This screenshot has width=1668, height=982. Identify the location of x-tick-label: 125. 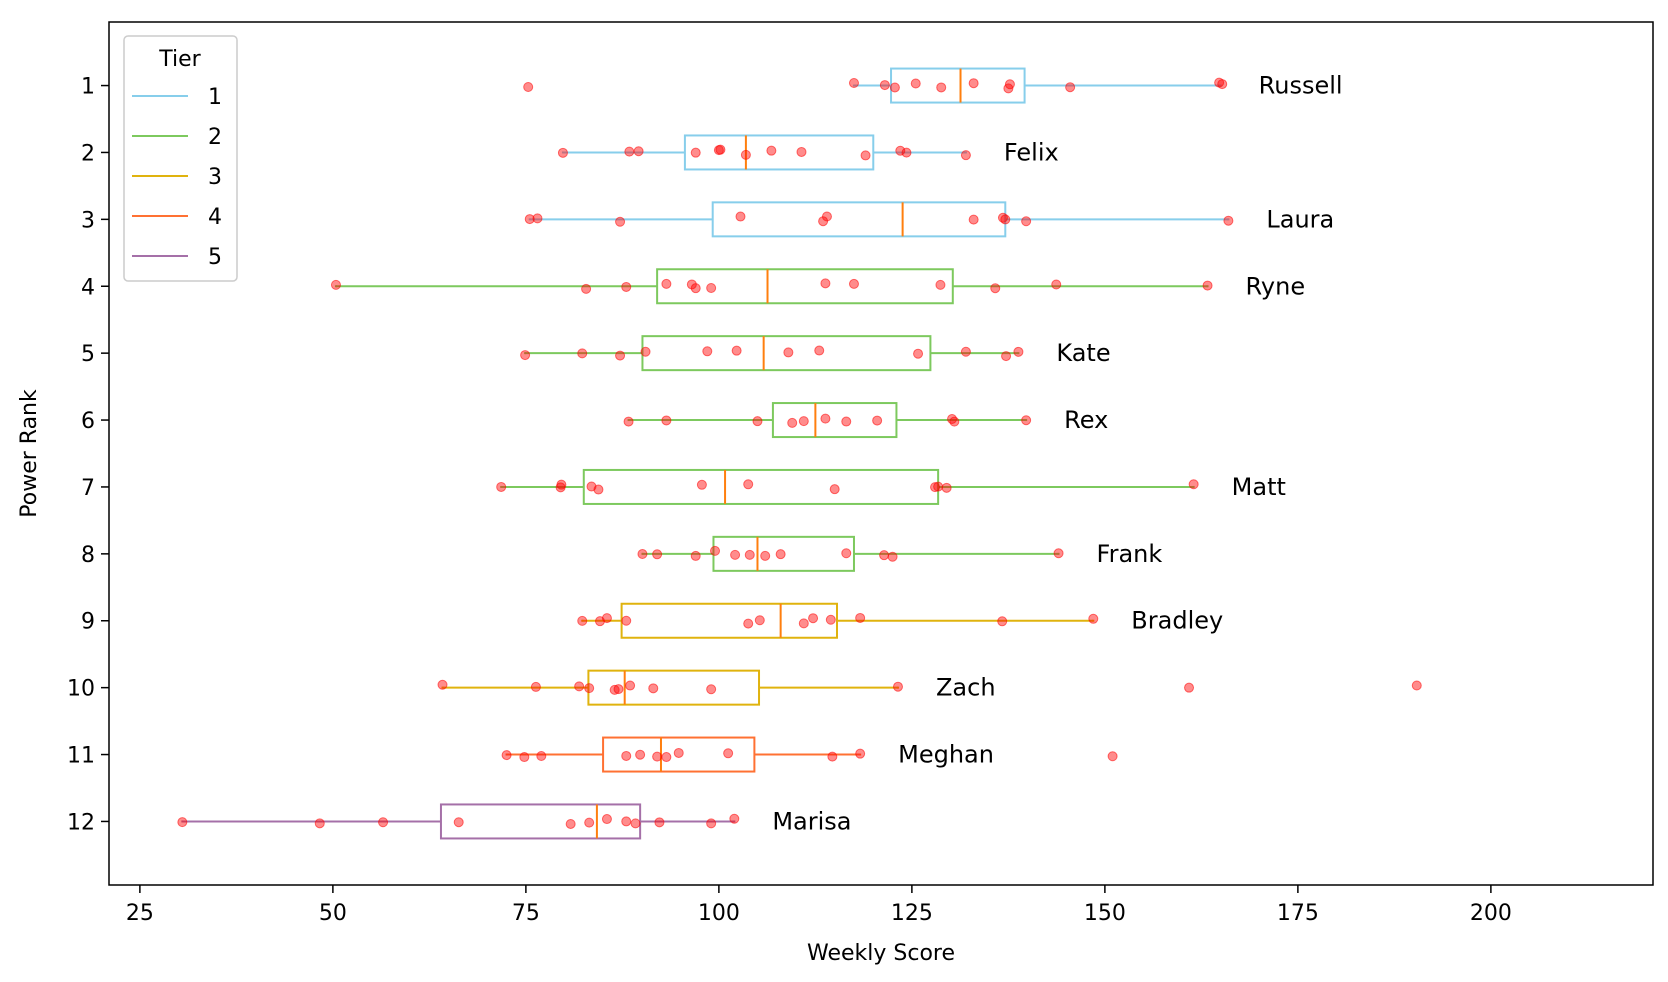
(912, 913).